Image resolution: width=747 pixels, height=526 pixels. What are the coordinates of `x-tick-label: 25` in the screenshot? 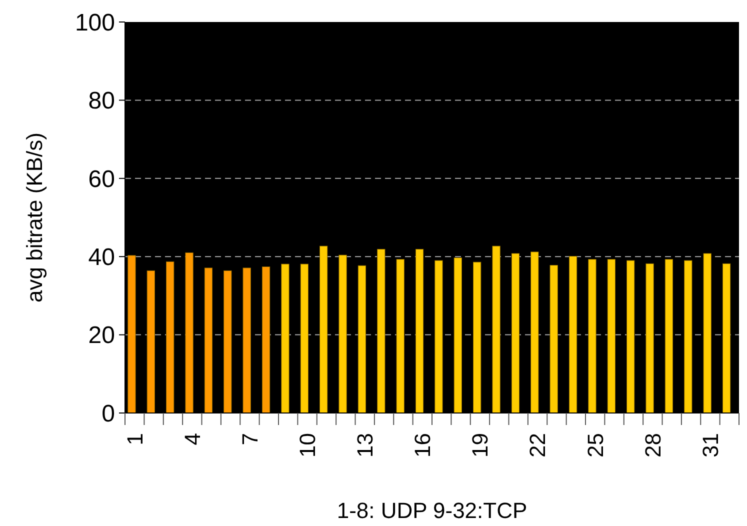 It's located at (595, 445).